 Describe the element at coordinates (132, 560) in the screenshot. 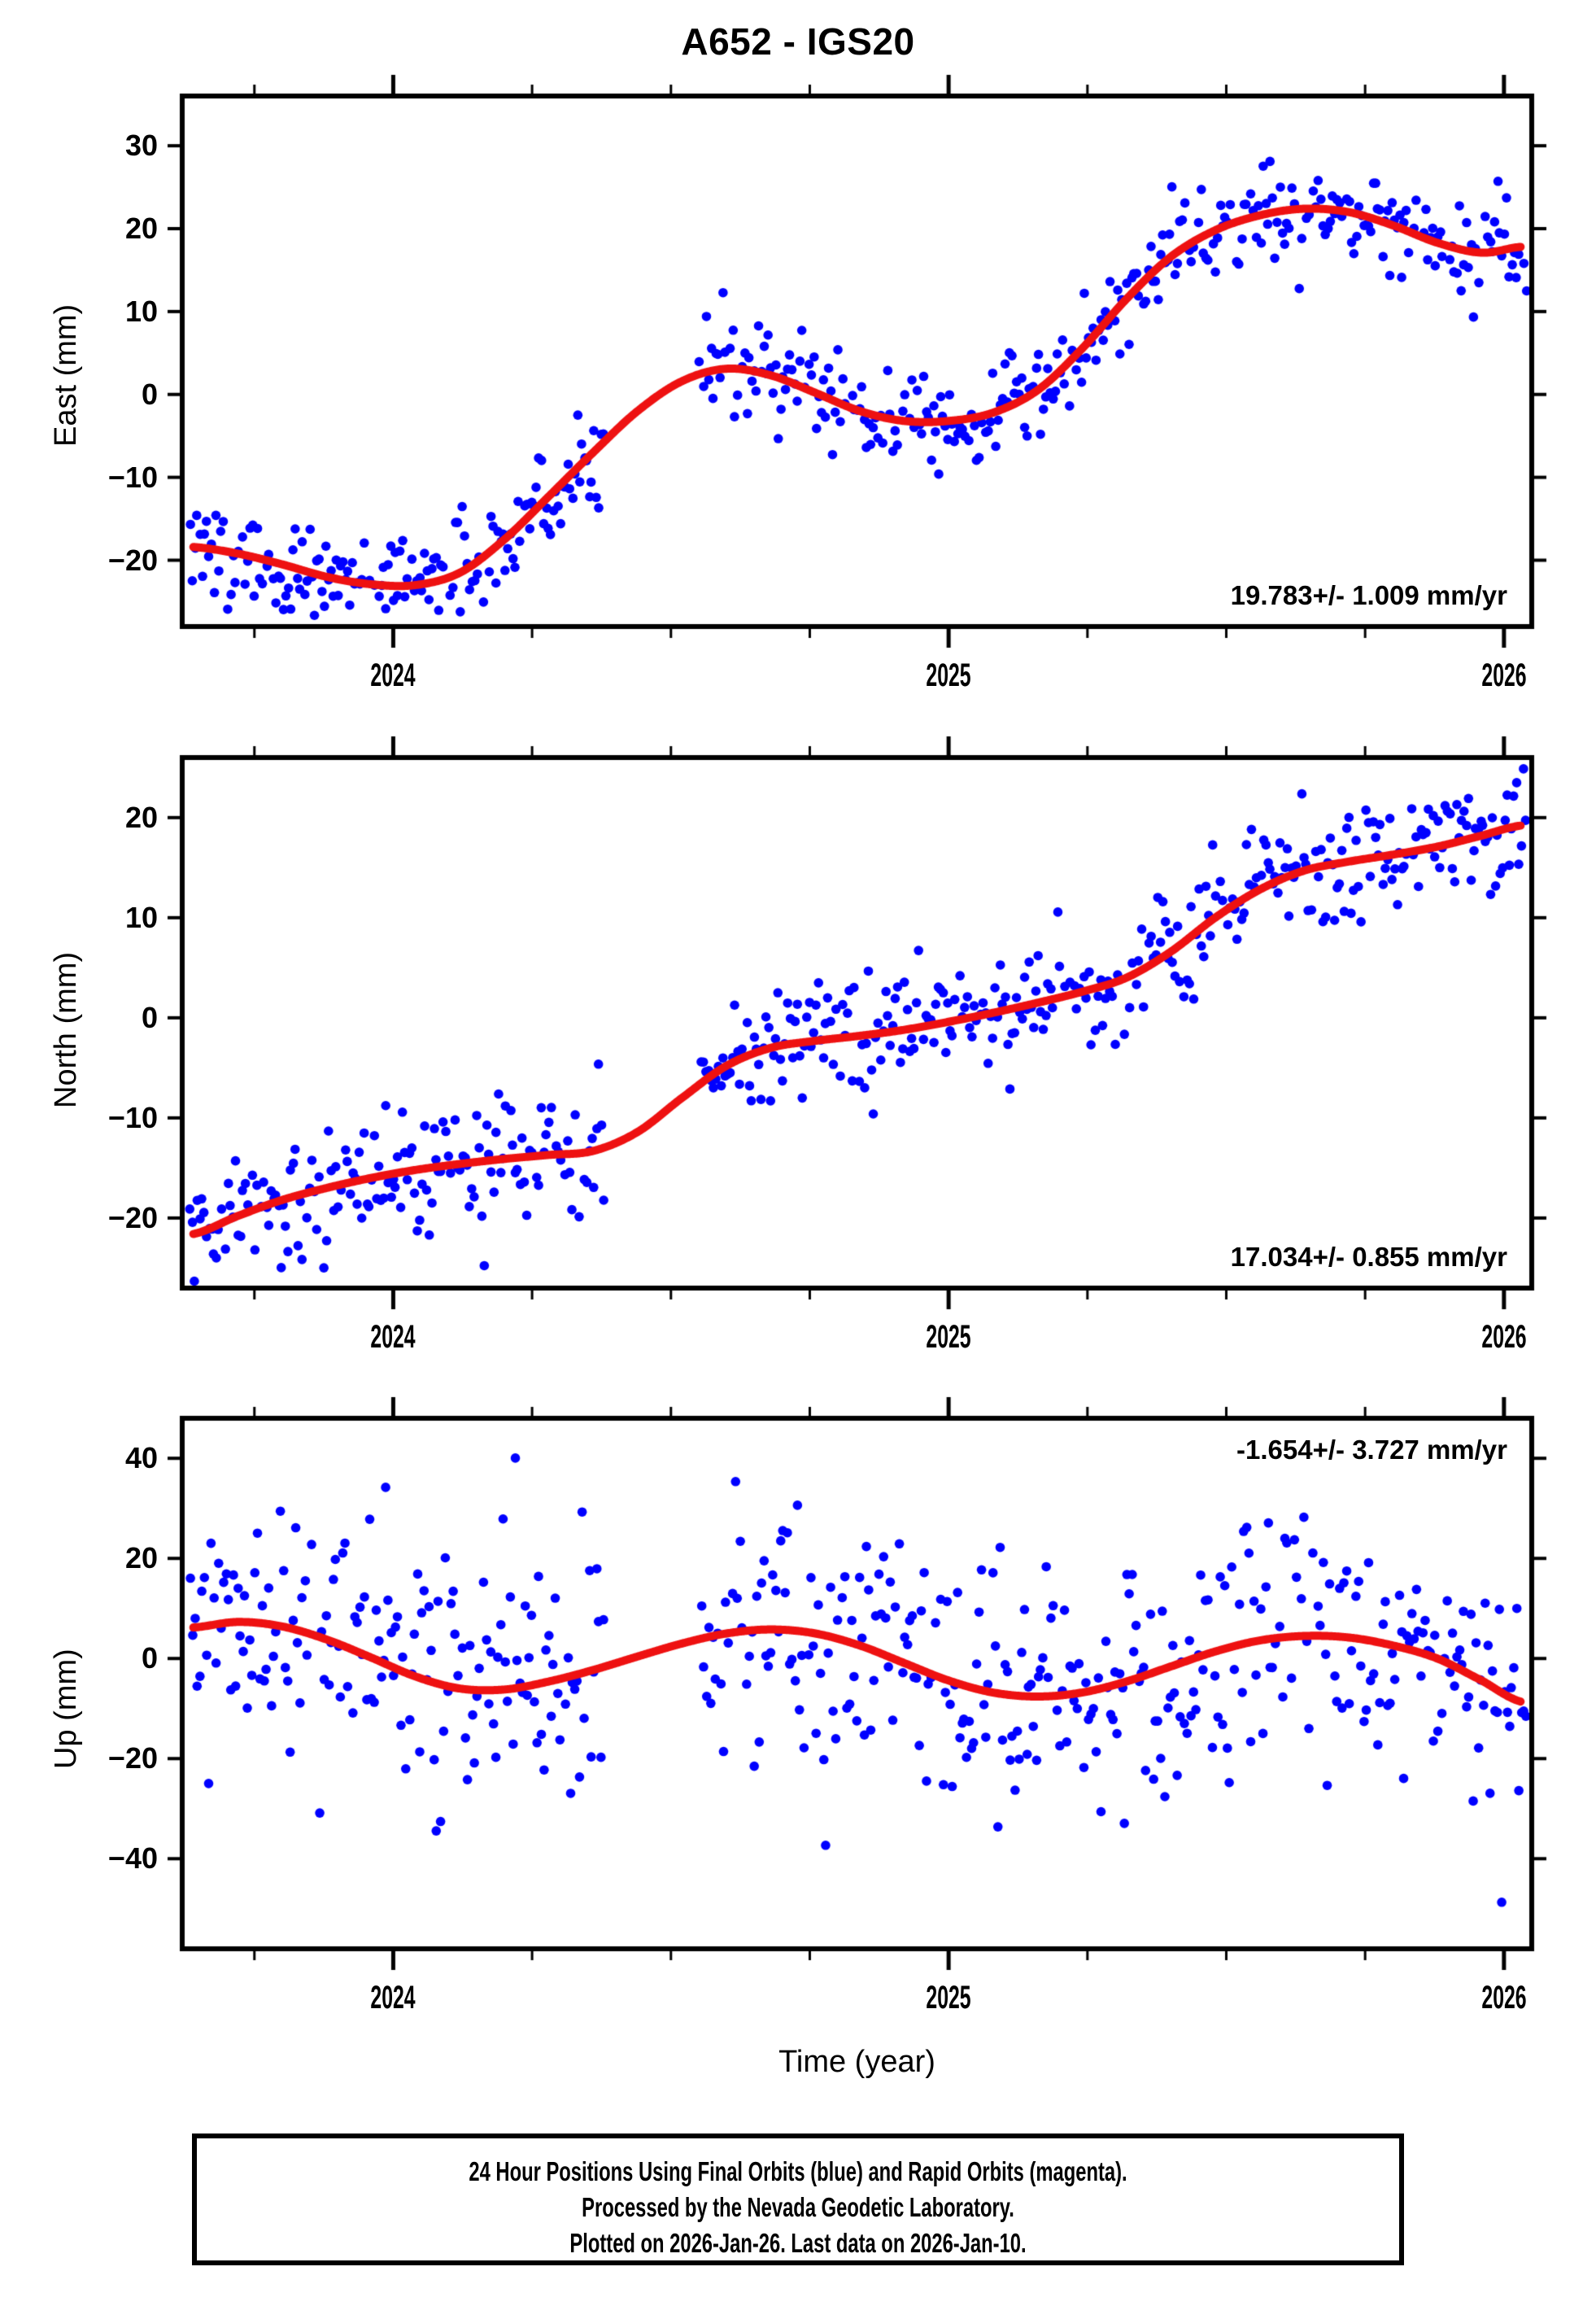

I see `east-ytick-label: −20` at that location.